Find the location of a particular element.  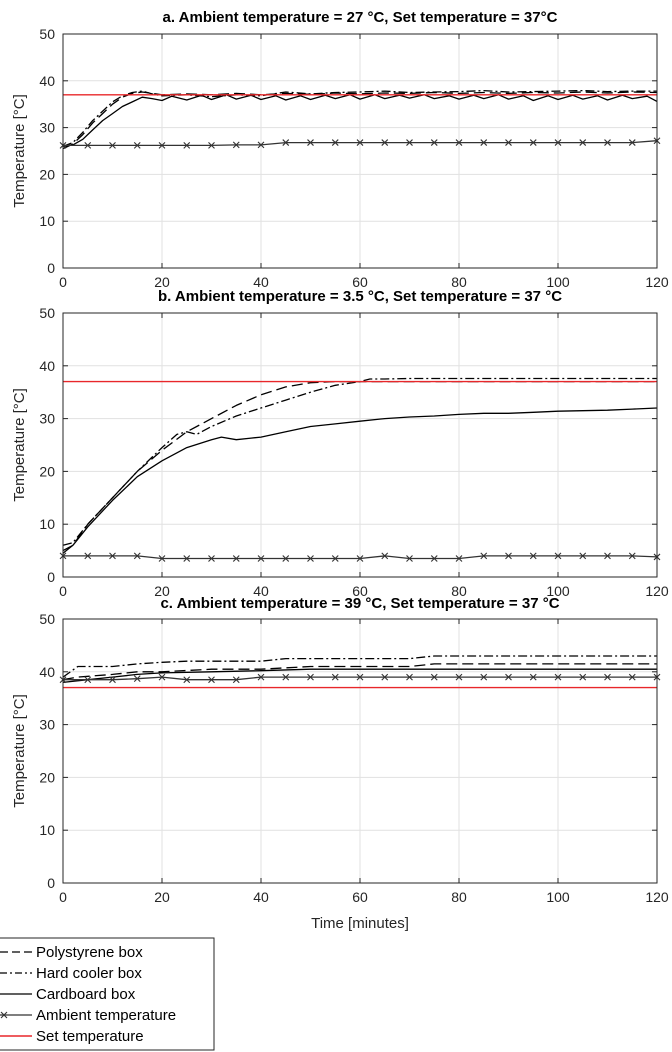

legend-box is located at coordinates (107, 994).